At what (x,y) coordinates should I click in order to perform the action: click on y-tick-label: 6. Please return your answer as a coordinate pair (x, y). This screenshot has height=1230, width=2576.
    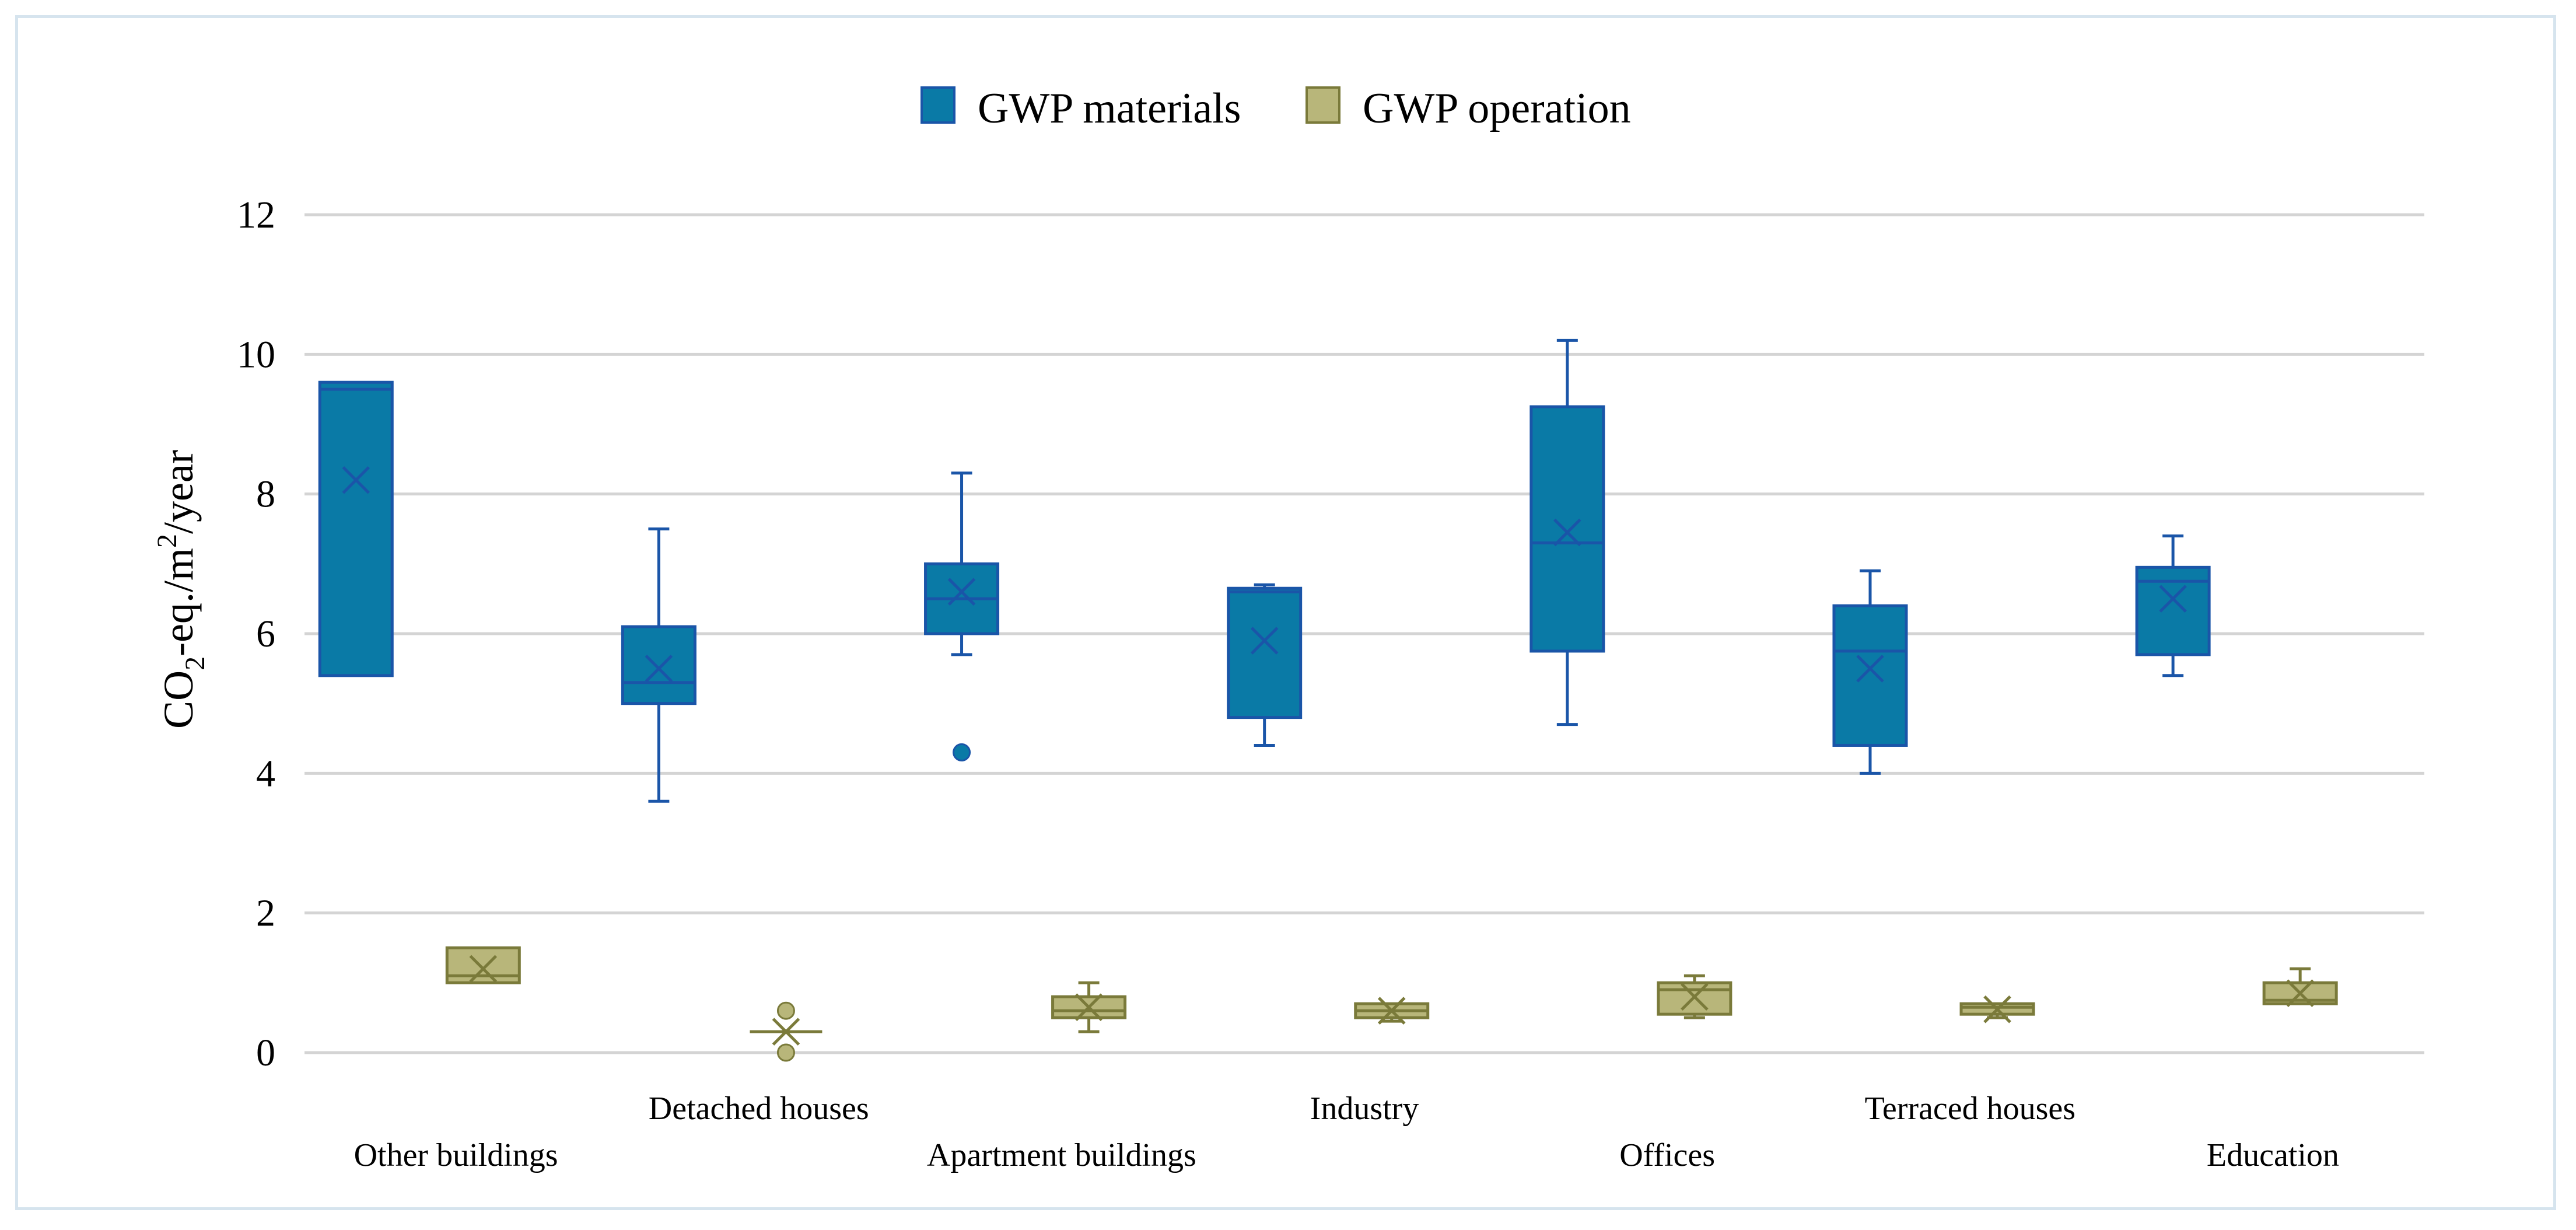
    Looking at the image, I should click on (265, 634).